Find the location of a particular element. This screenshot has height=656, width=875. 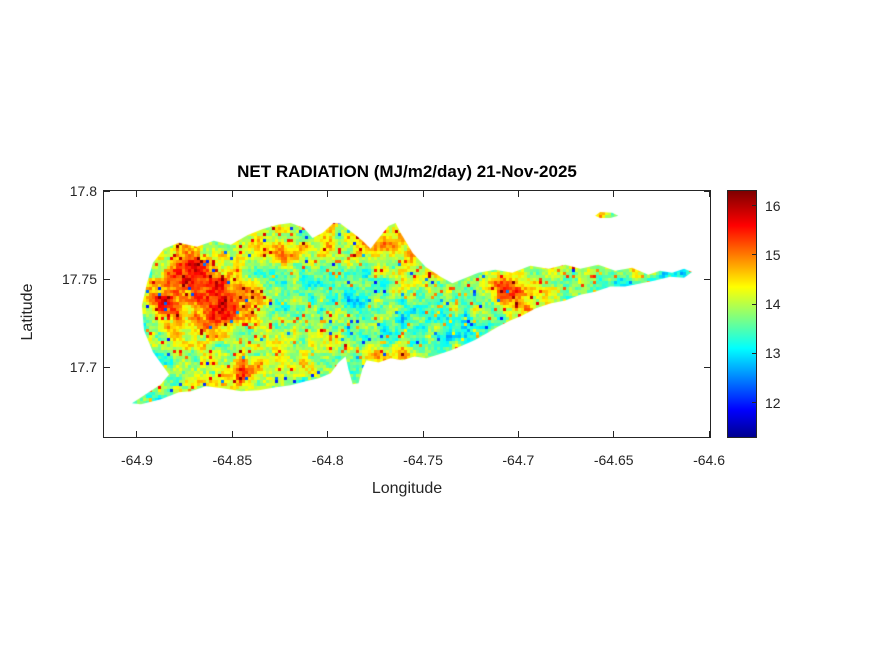

x-tick-label: -64.9 is located at coordinates (137, 460).